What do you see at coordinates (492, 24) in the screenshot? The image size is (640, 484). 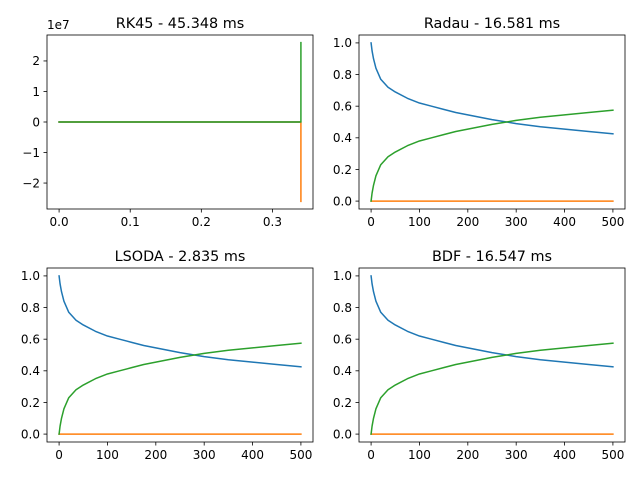 I see `subplot-title: Radau - 16.581 ms` at bounding box center [492, 24].